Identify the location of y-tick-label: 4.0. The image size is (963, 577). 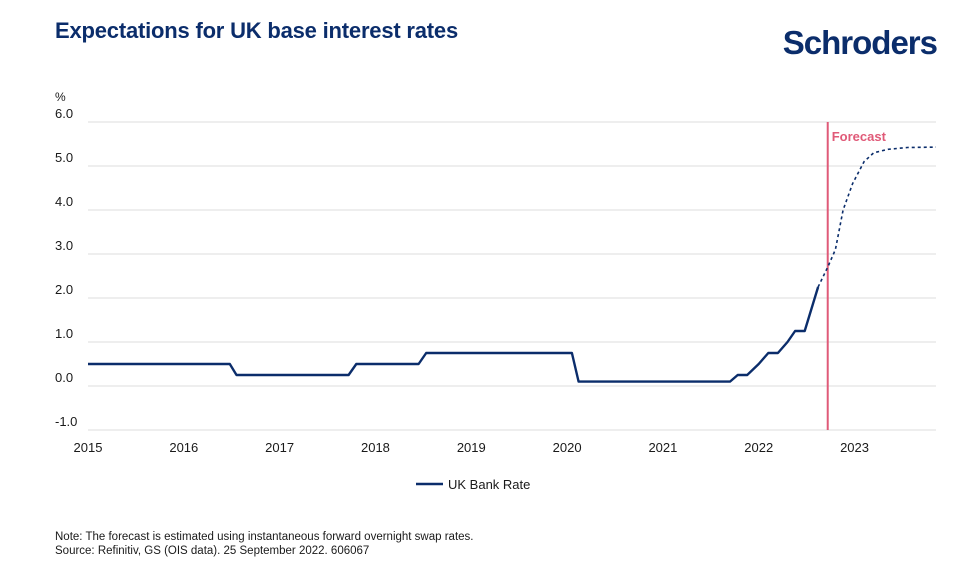
(64, 201).